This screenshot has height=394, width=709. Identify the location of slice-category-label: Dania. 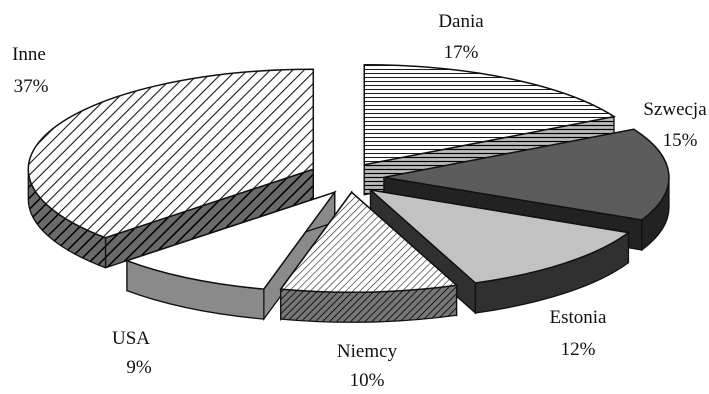
(461, 21).